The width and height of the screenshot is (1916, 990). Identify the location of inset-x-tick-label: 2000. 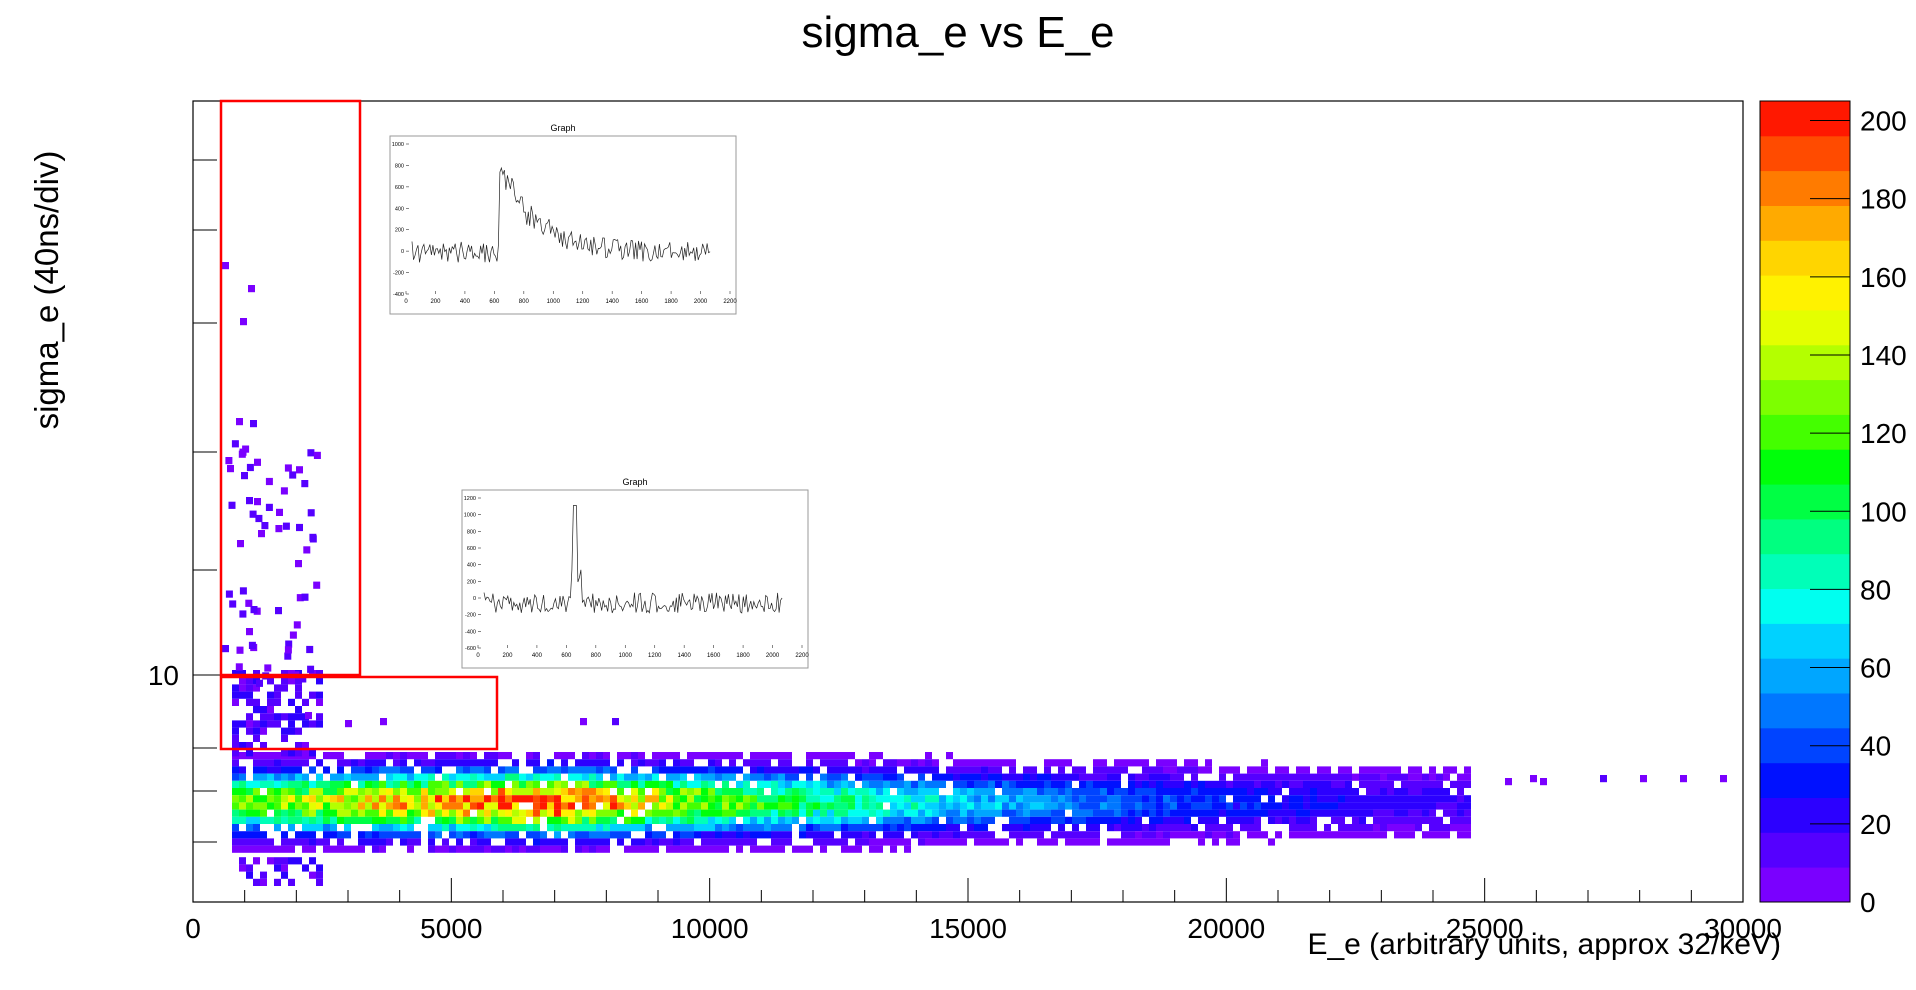
(773, 656).